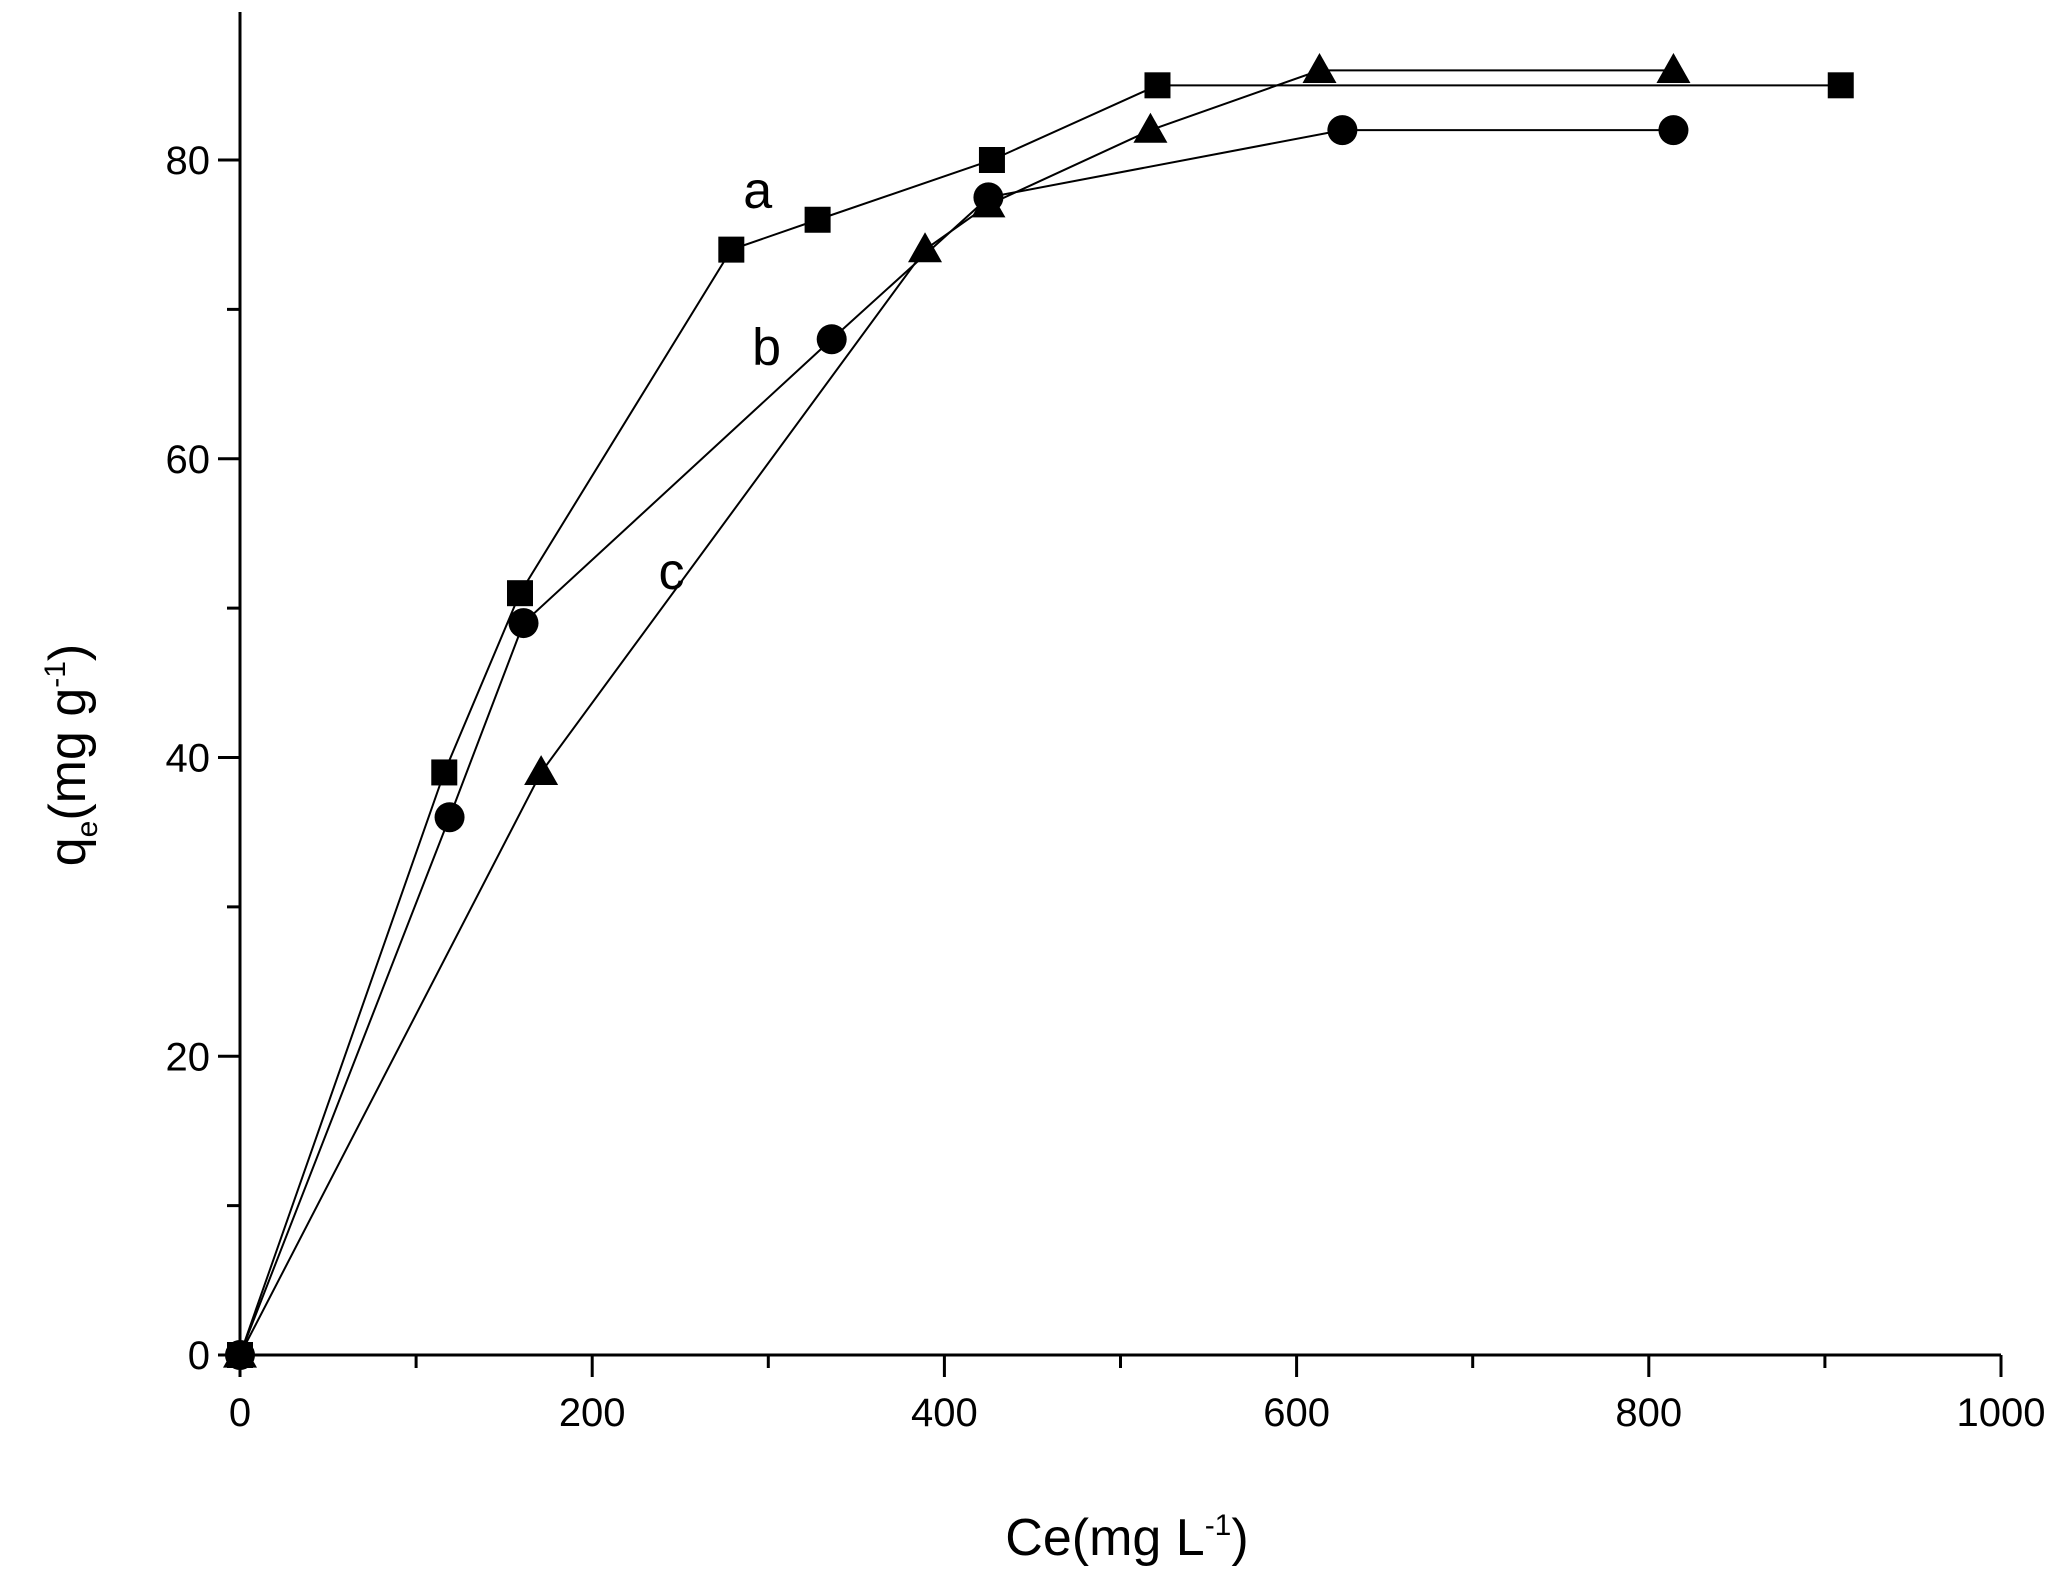  I want to click on x-tick-label: 600, so click(1296, 1413).